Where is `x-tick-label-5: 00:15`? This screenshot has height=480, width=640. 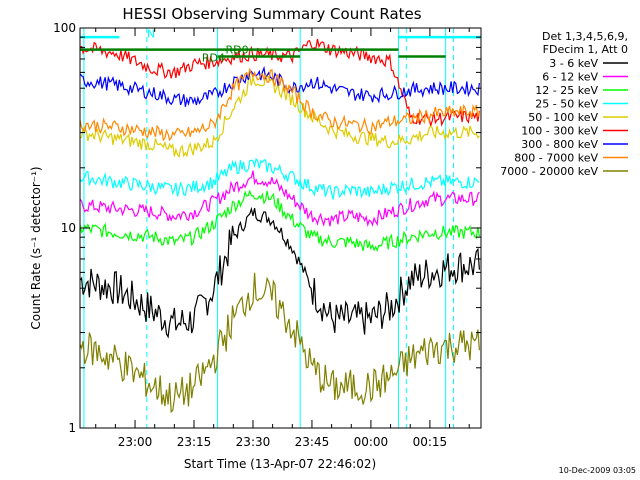 x-tick-label-5: 00:15 is located at coordinates (430, 442).